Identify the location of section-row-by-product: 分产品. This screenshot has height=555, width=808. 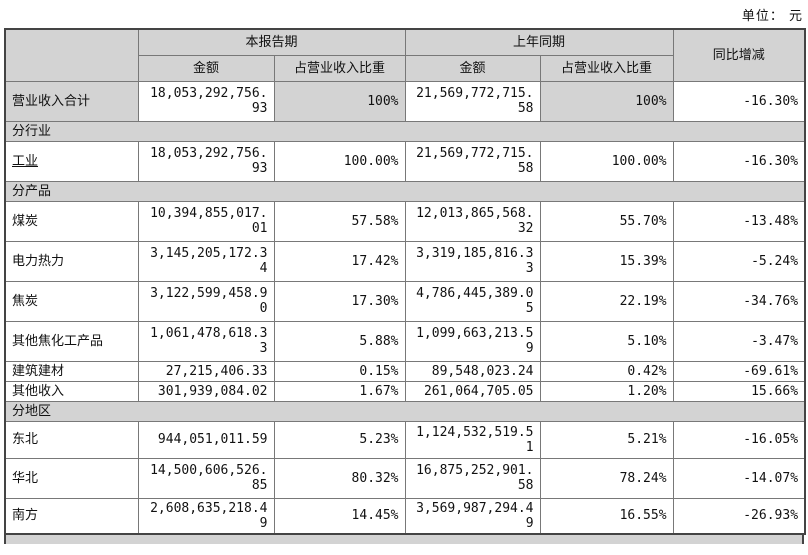
(405, 191).